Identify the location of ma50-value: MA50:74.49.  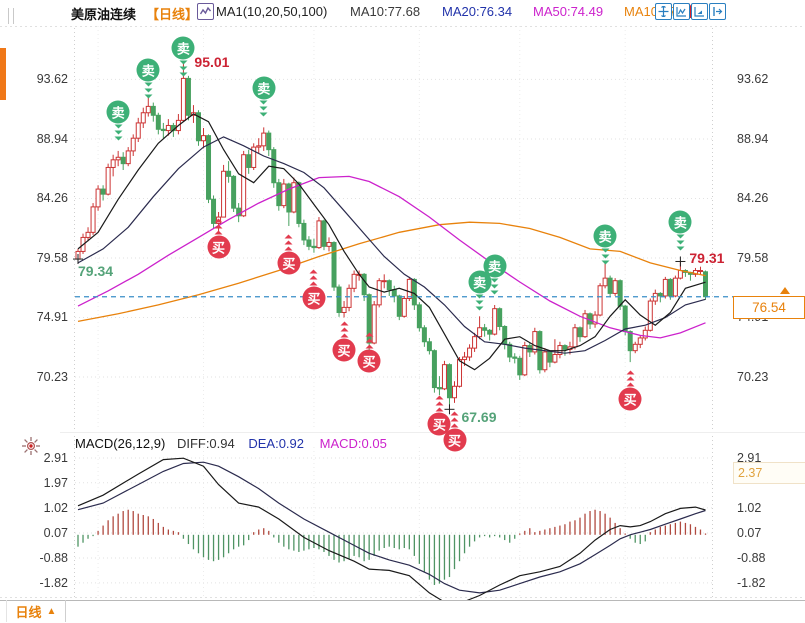
(568, 11).